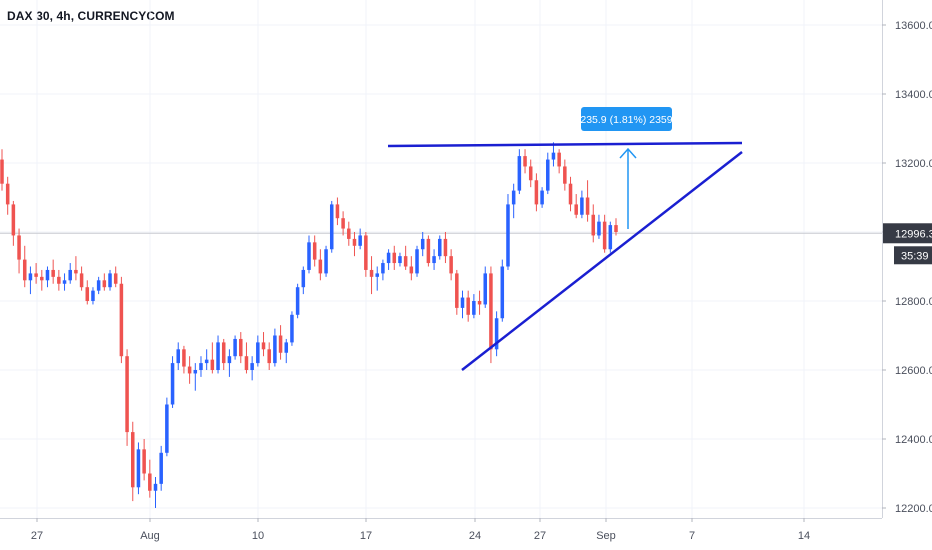  What do you see at coordinates (913, 234) in the screenshot?
I see `current-price-label: 12996.3` at bounding box center [913, 234].